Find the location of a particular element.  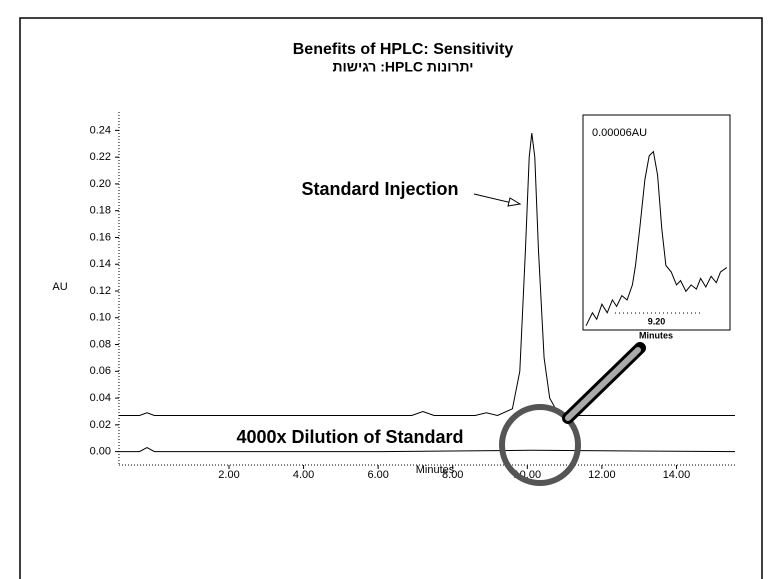

y-tick-label: 0.00 is located at coordinates (100, 452).